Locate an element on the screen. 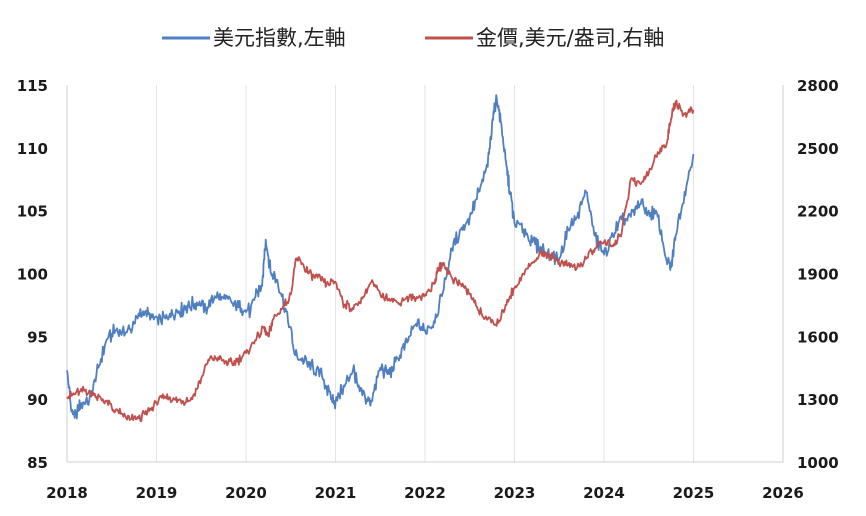  x-tick-label: 2024 is located at coordinates (604, 493).